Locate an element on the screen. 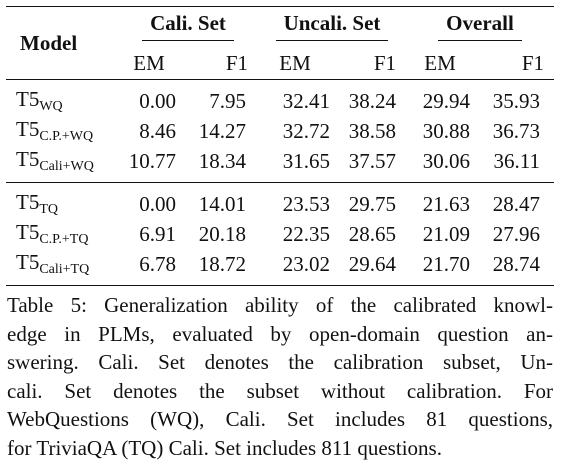 This screenshot has width=561, height=473. value-cell: 37.57 is located at coordinates (372, 160).